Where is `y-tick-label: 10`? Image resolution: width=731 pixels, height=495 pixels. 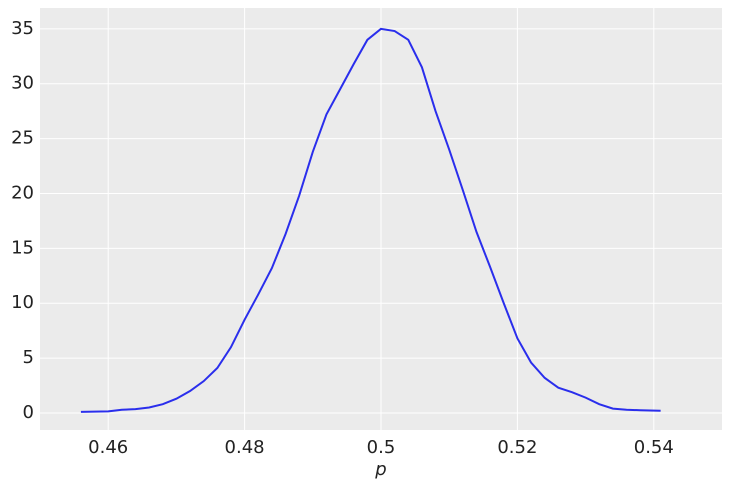 y-tick-label: 10 is located at coordinates (22, 302).